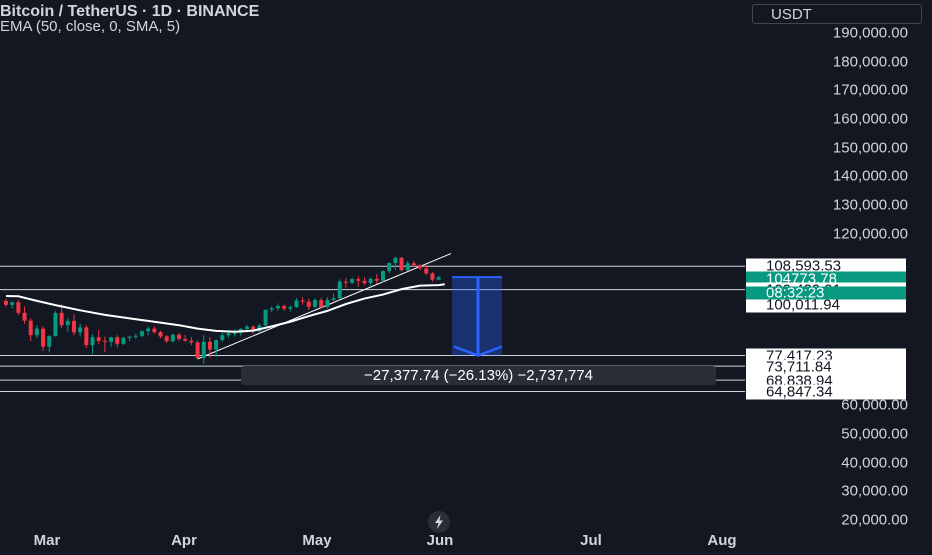  Describe the element at coordinates (130, 11) in the screenshot. I see `symbol-title: Bitcoin / TetherUS · 1D · BINANCE` at that location.